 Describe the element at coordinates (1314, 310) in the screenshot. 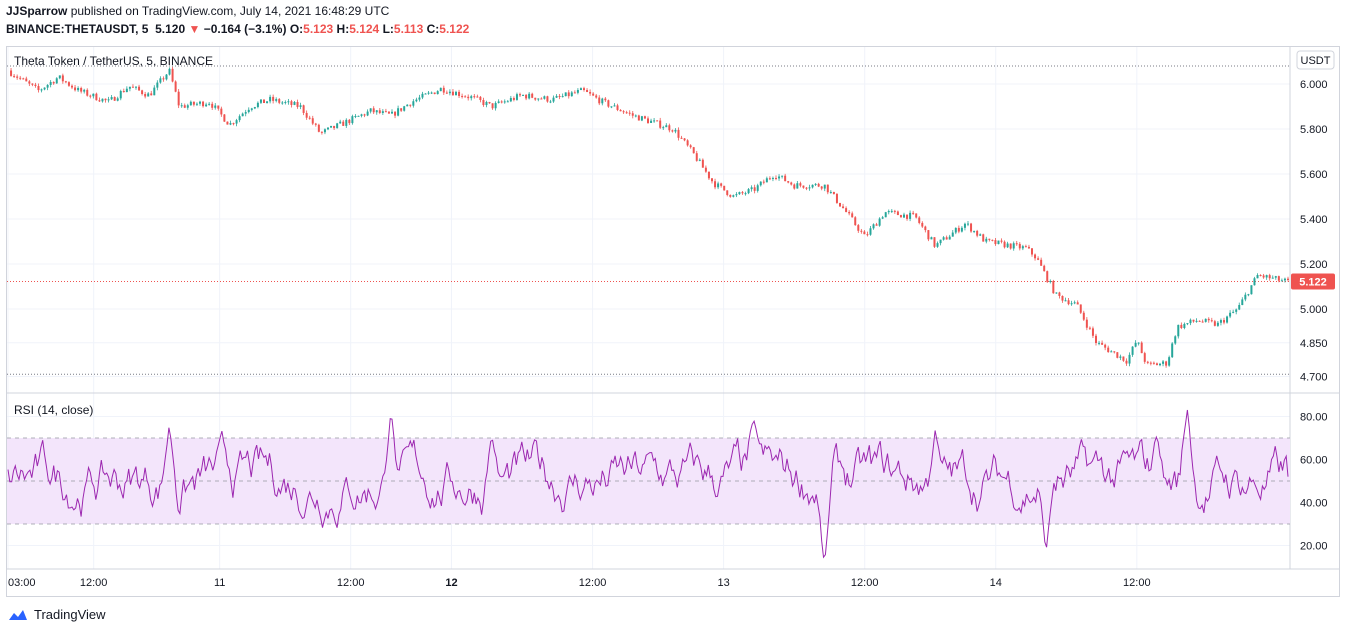

I see `price-tick-label: 5.000` at that location.